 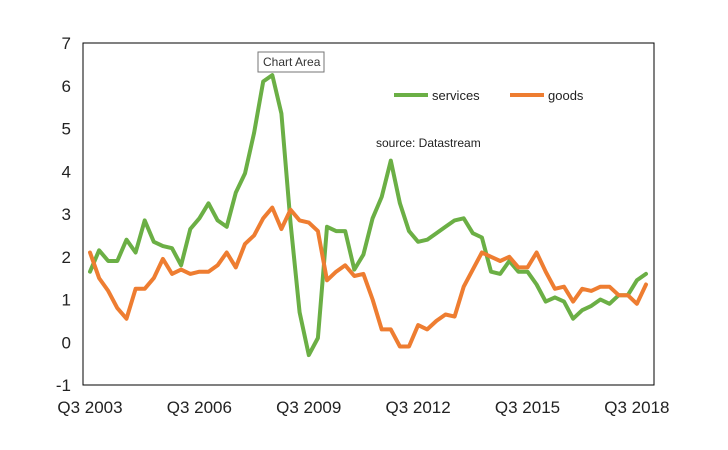 What do you see at coordinates (66, 300) in the screenshot?
I see `y-tick-label: 1` at bounding box center [66, 300].